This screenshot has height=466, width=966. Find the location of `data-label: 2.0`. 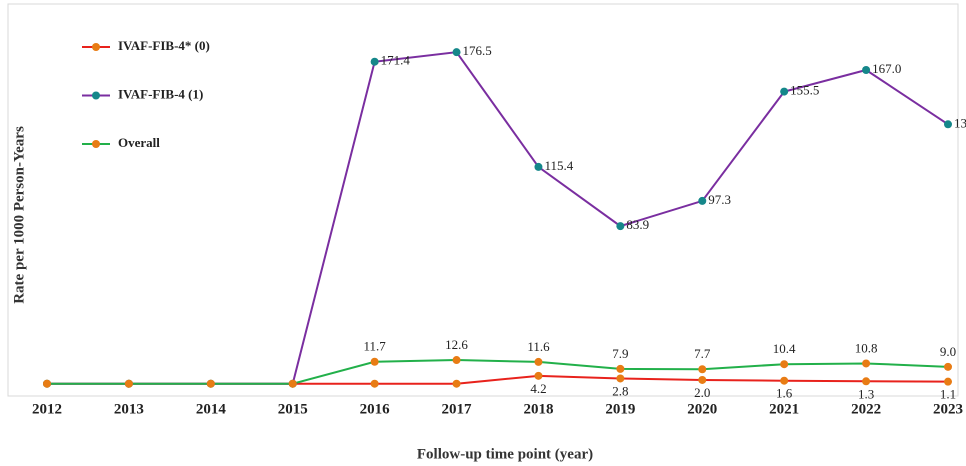

data-label: 2.0 is located at coordinates (702, 392).